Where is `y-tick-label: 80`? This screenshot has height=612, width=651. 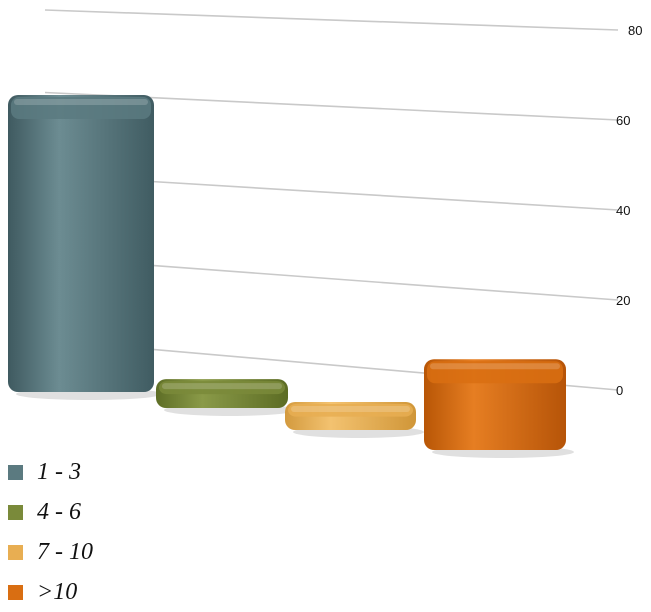
y-tick-label: 80 is located at coordinates (635, 30).